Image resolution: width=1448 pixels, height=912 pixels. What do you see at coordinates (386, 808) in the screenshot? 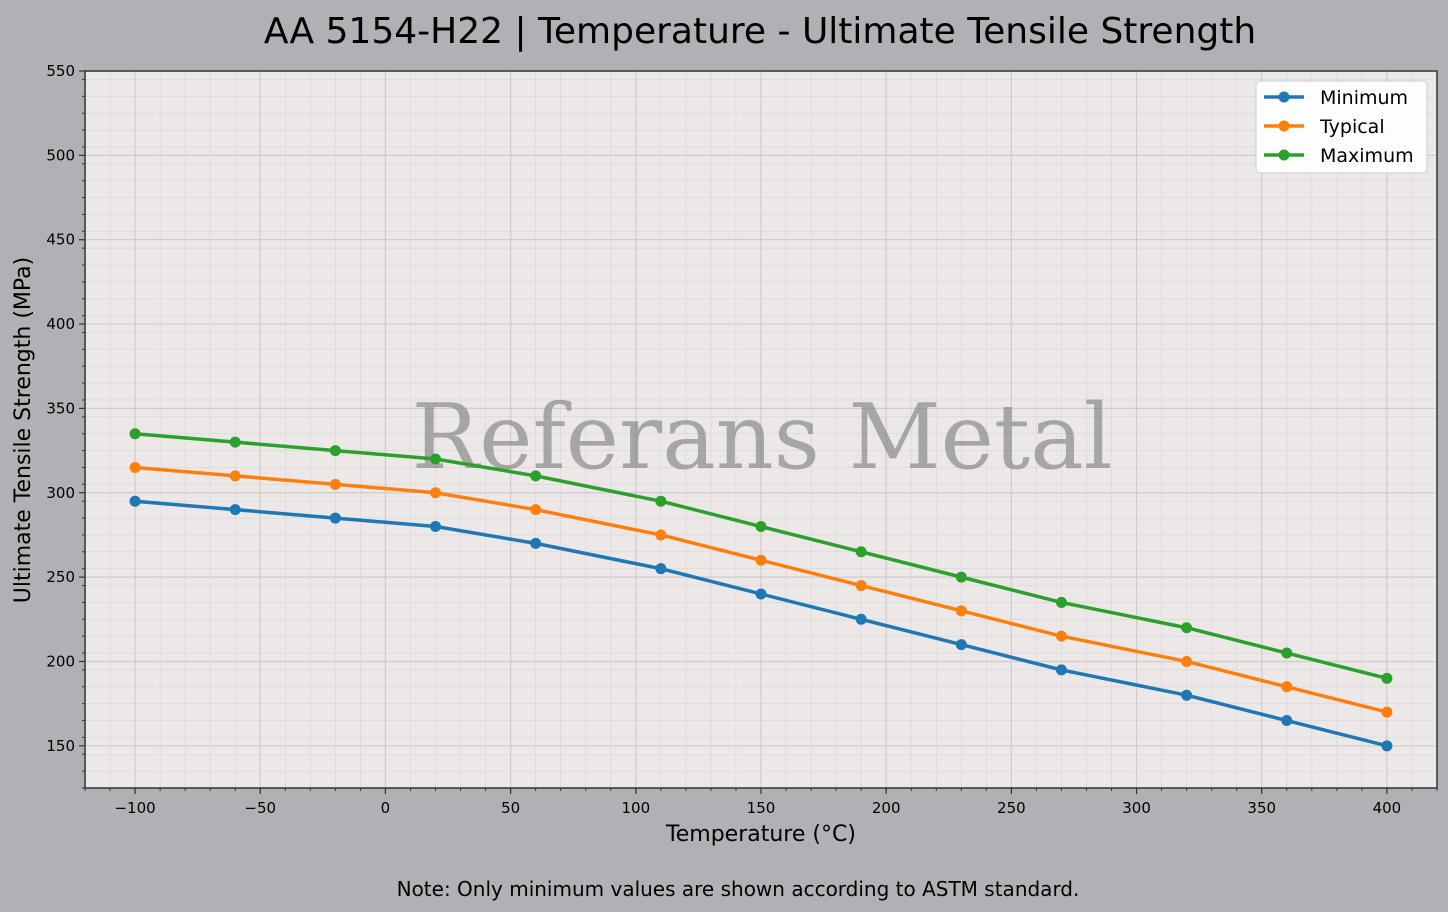
I see `x-tick-label: 0` at bounding box center [386, 808].